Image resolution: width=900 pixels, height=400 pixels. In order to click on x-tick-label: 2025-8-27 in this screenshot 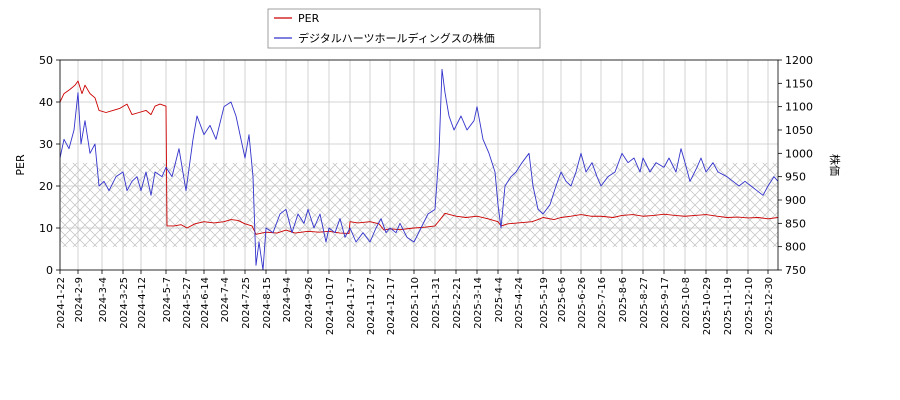, I will do `click(644, 303)`.